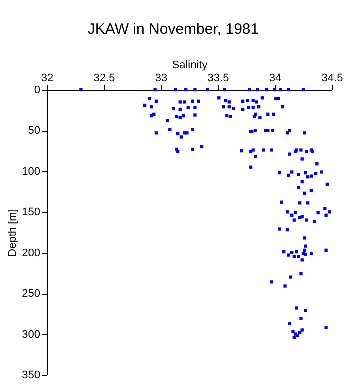  I want to click on y-tick-label: 0, so click(37, 90).